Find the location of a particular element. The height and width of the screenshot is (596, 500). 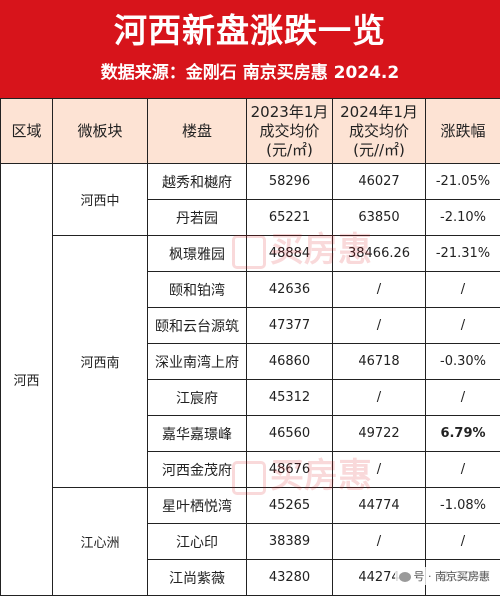

project-name: 越秀和樾府 is located at coordinates (197, 182).